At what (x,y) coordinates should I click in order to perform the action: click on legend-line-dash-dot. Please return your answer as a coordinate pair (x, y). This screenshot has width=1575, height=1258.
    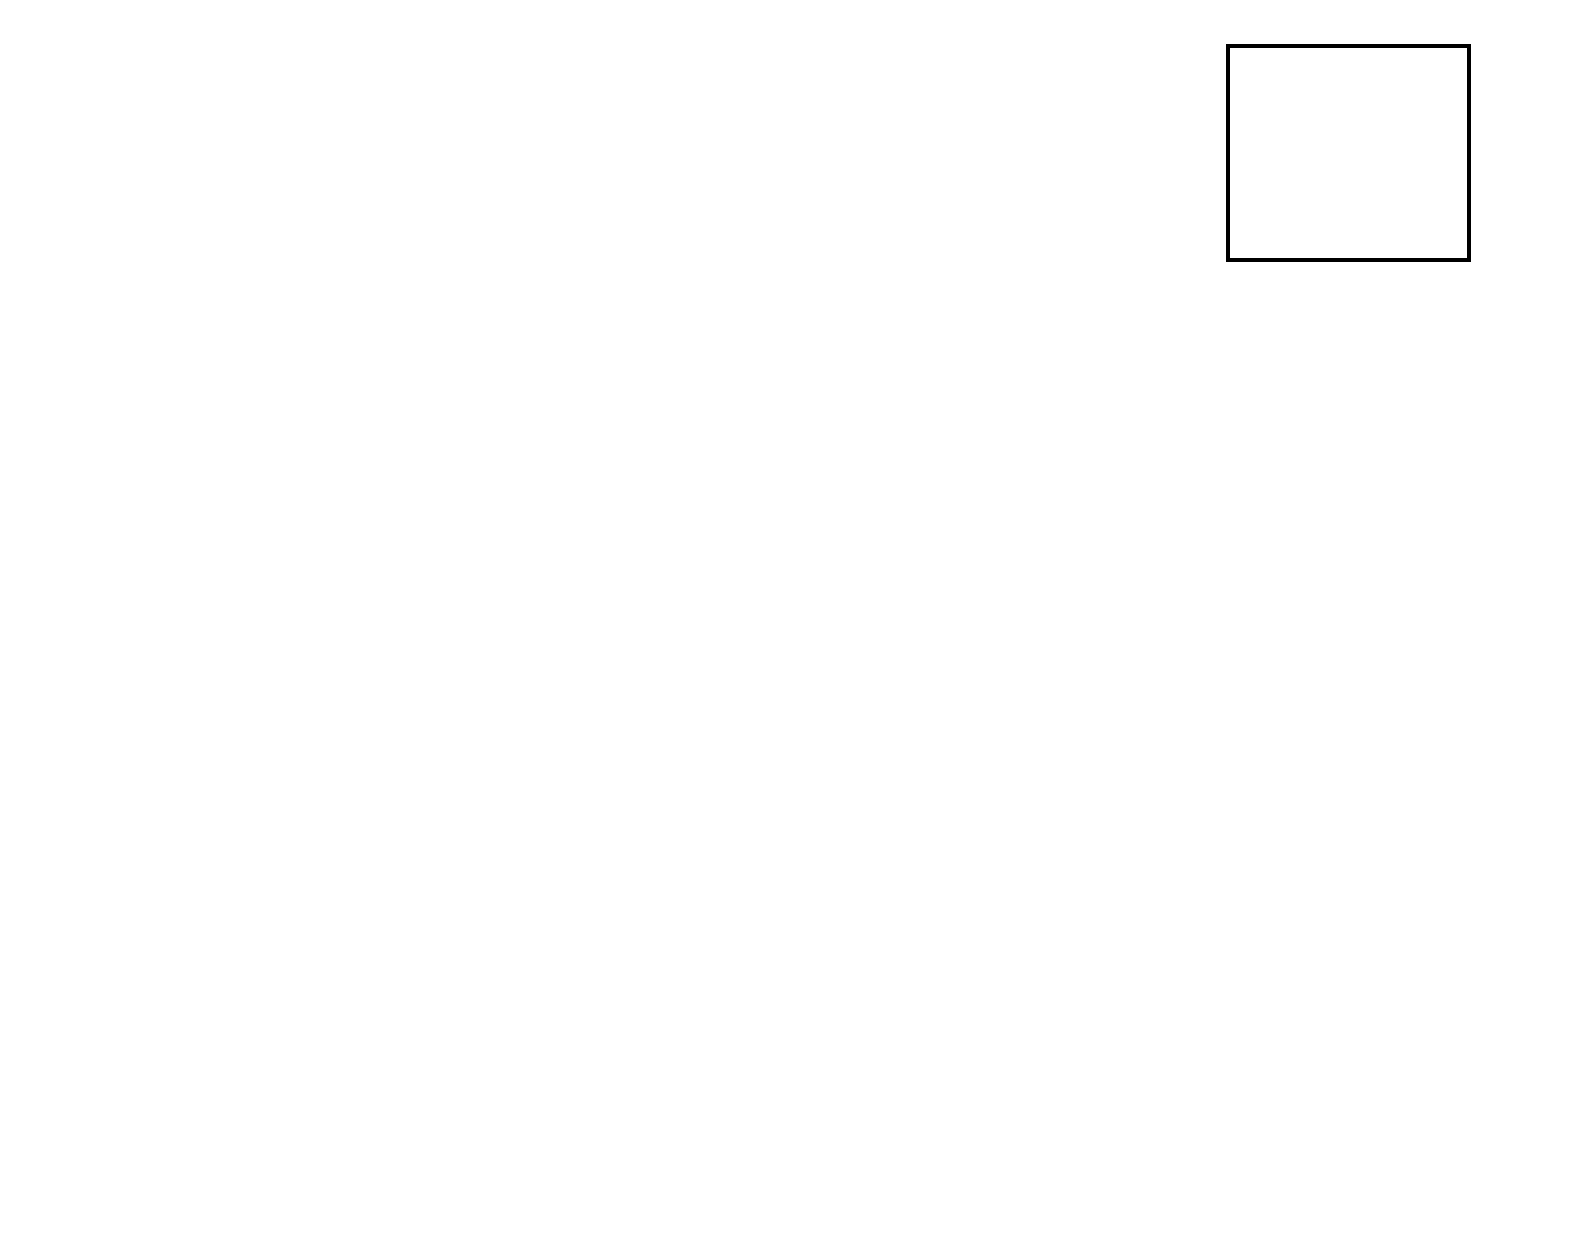
    Looking at the image, I should click on (1296, 153).